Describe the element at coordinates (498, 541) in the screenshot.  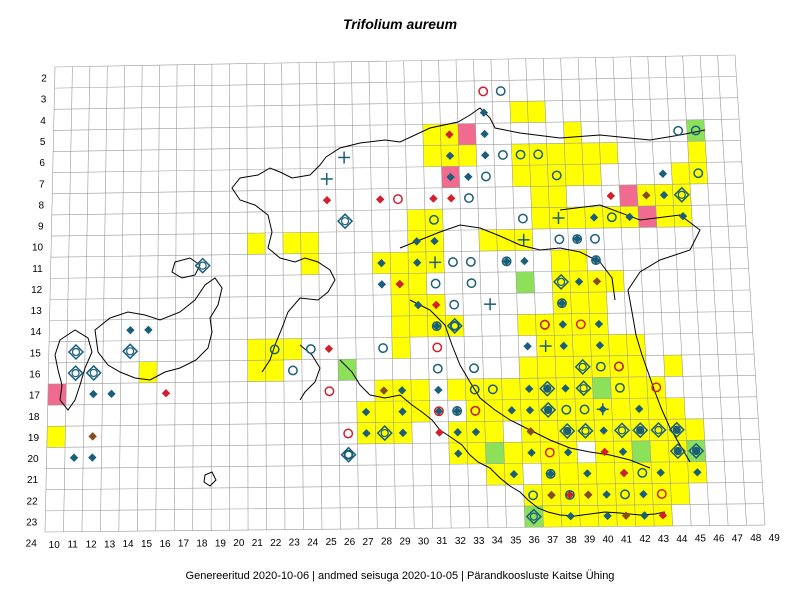
I see `x-tick-label: 34` at that location.